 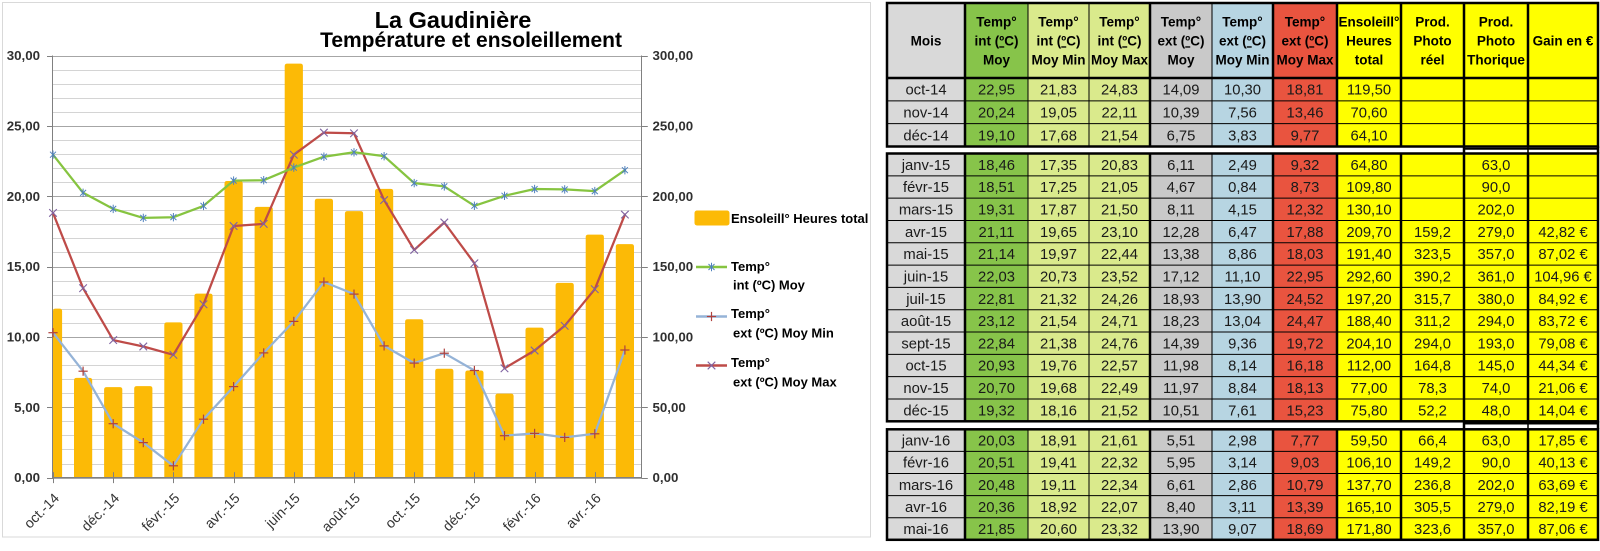 I want to click on svg-text: 13,39, so click(x=1304, y=508).